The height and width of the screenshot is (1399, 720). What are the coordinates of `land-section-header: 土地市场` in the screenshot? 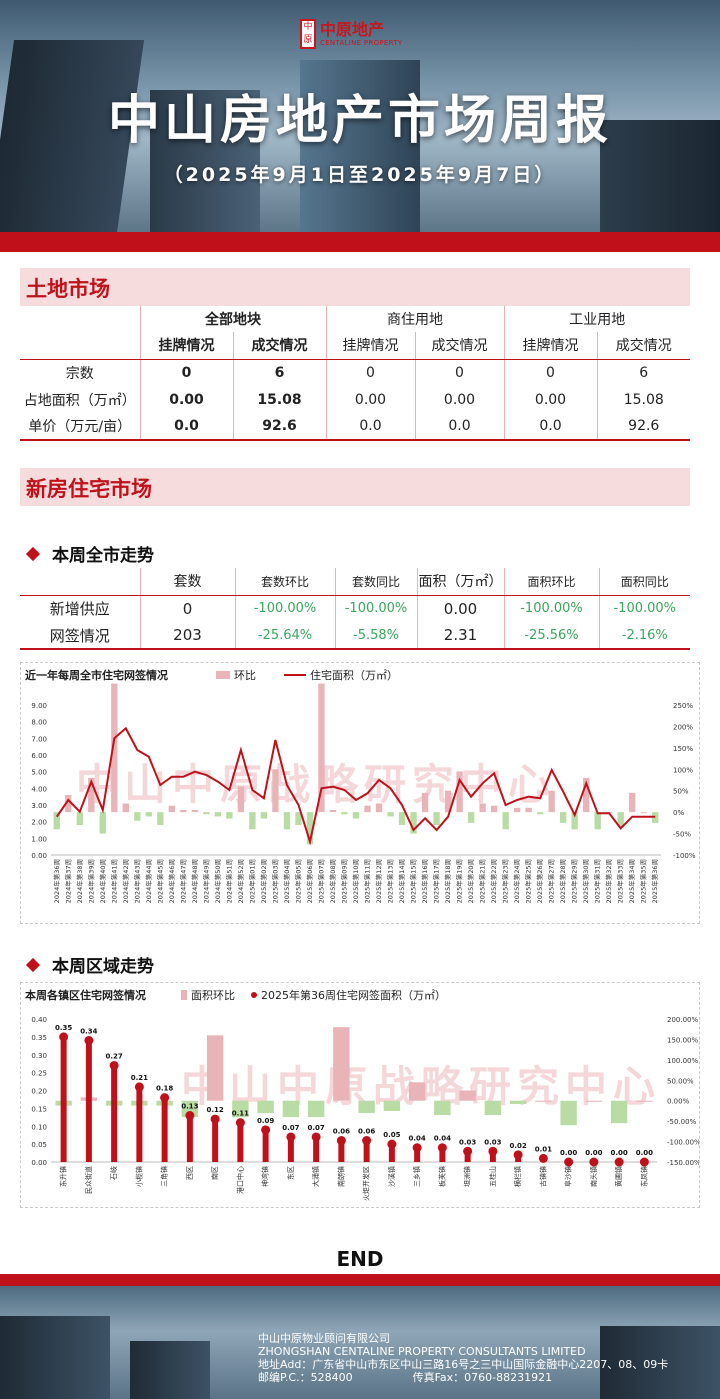 It's located at (355, 287).